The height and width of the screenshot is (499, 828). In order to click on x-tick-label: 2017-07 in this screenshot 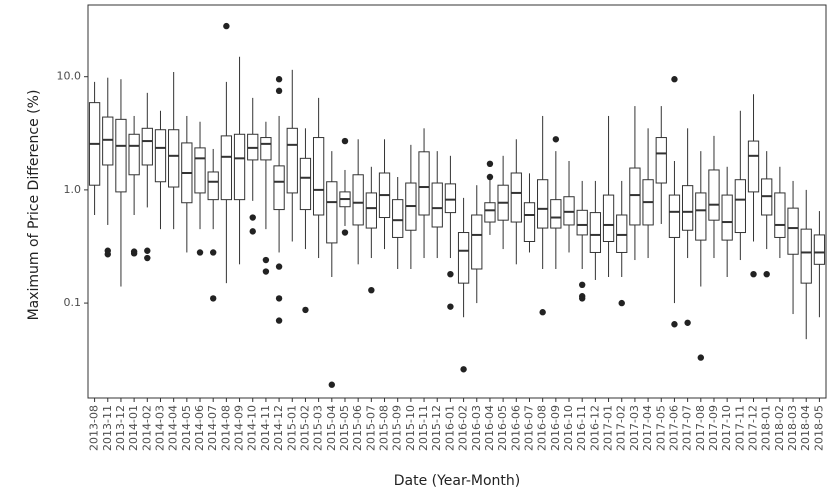, I will do `click(687, 428)`.